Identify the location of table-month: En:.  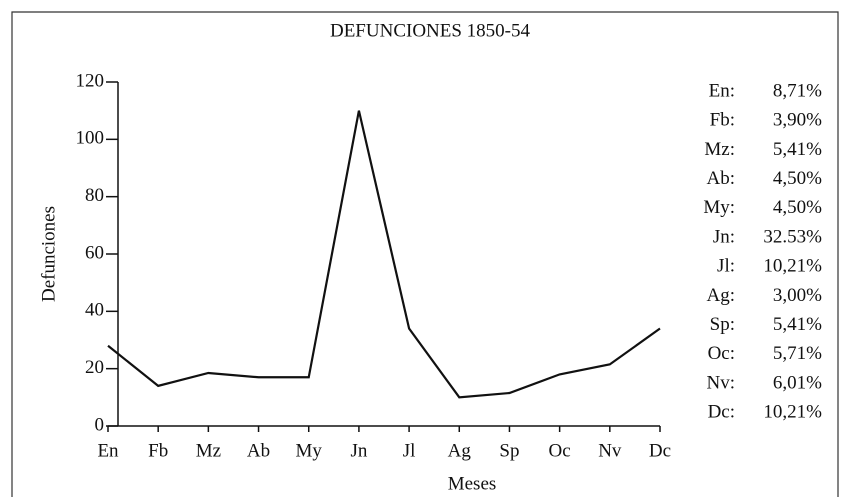
(722, 90).